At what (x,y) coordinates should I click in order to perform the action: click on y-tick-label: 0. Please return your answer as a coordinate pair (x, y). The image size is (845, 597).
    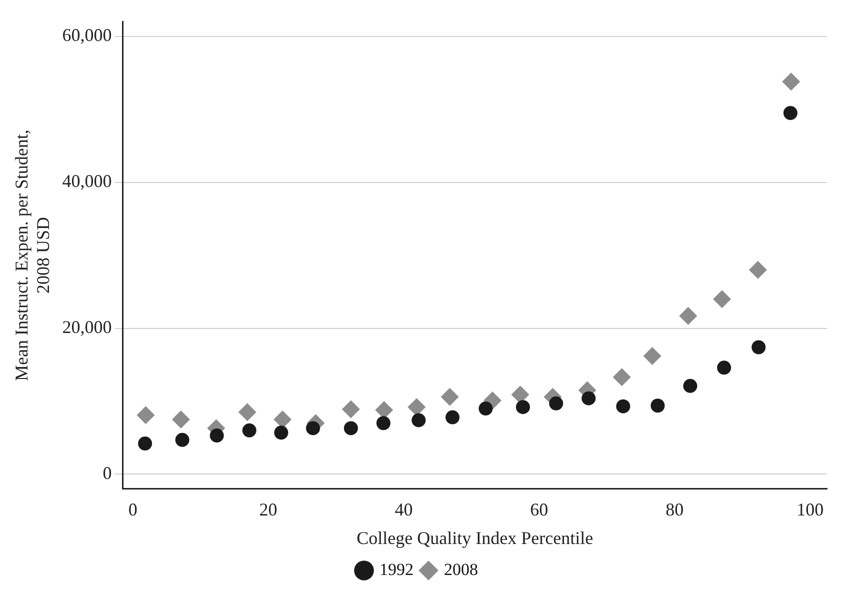
    Looking at the image, I should click on (107, 472).